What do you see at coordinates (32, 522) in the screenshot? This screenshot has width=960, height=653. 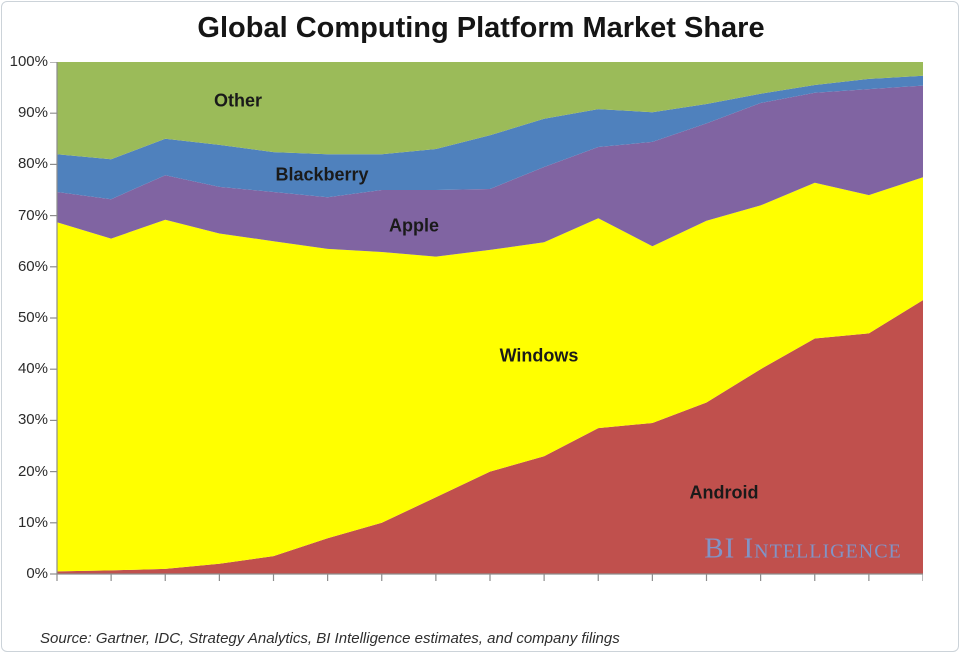 I see `y-tick-label: 10%` at bounding box center [32, 522].